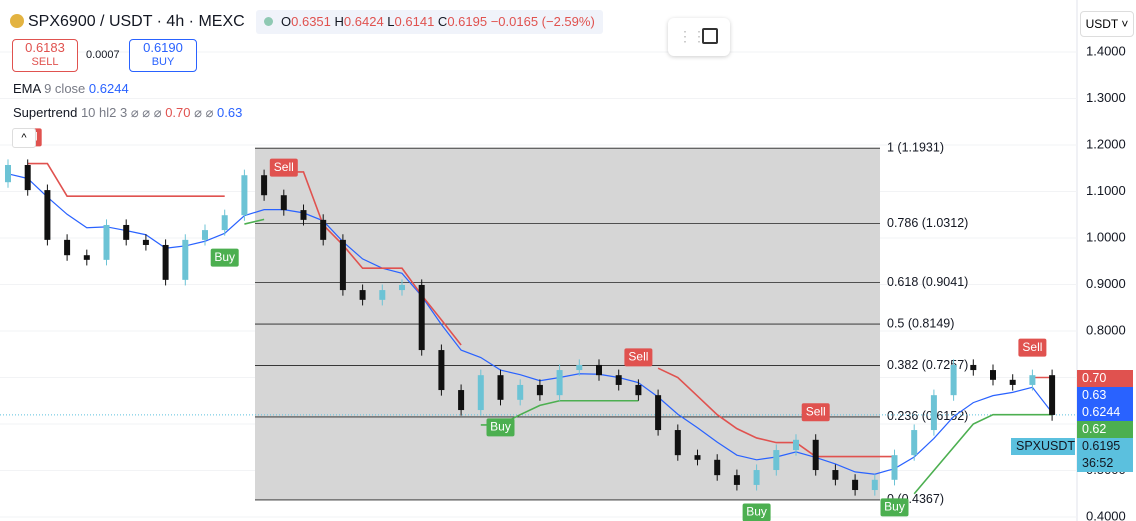 This screenshot has width=1136, height=521. I want to click on price-tag: 0.6195 36:52, so click(1105, 454).